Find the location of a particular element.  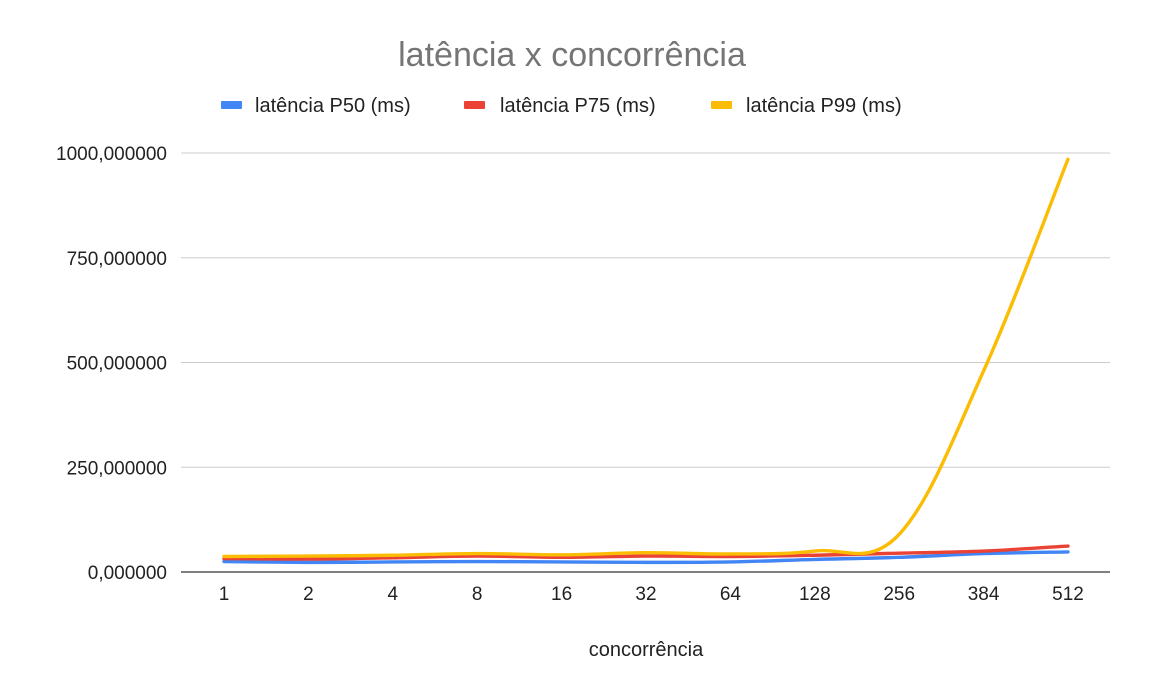

legend-item-p75: latência P75 (ms) is located at coordinates (560, 106).